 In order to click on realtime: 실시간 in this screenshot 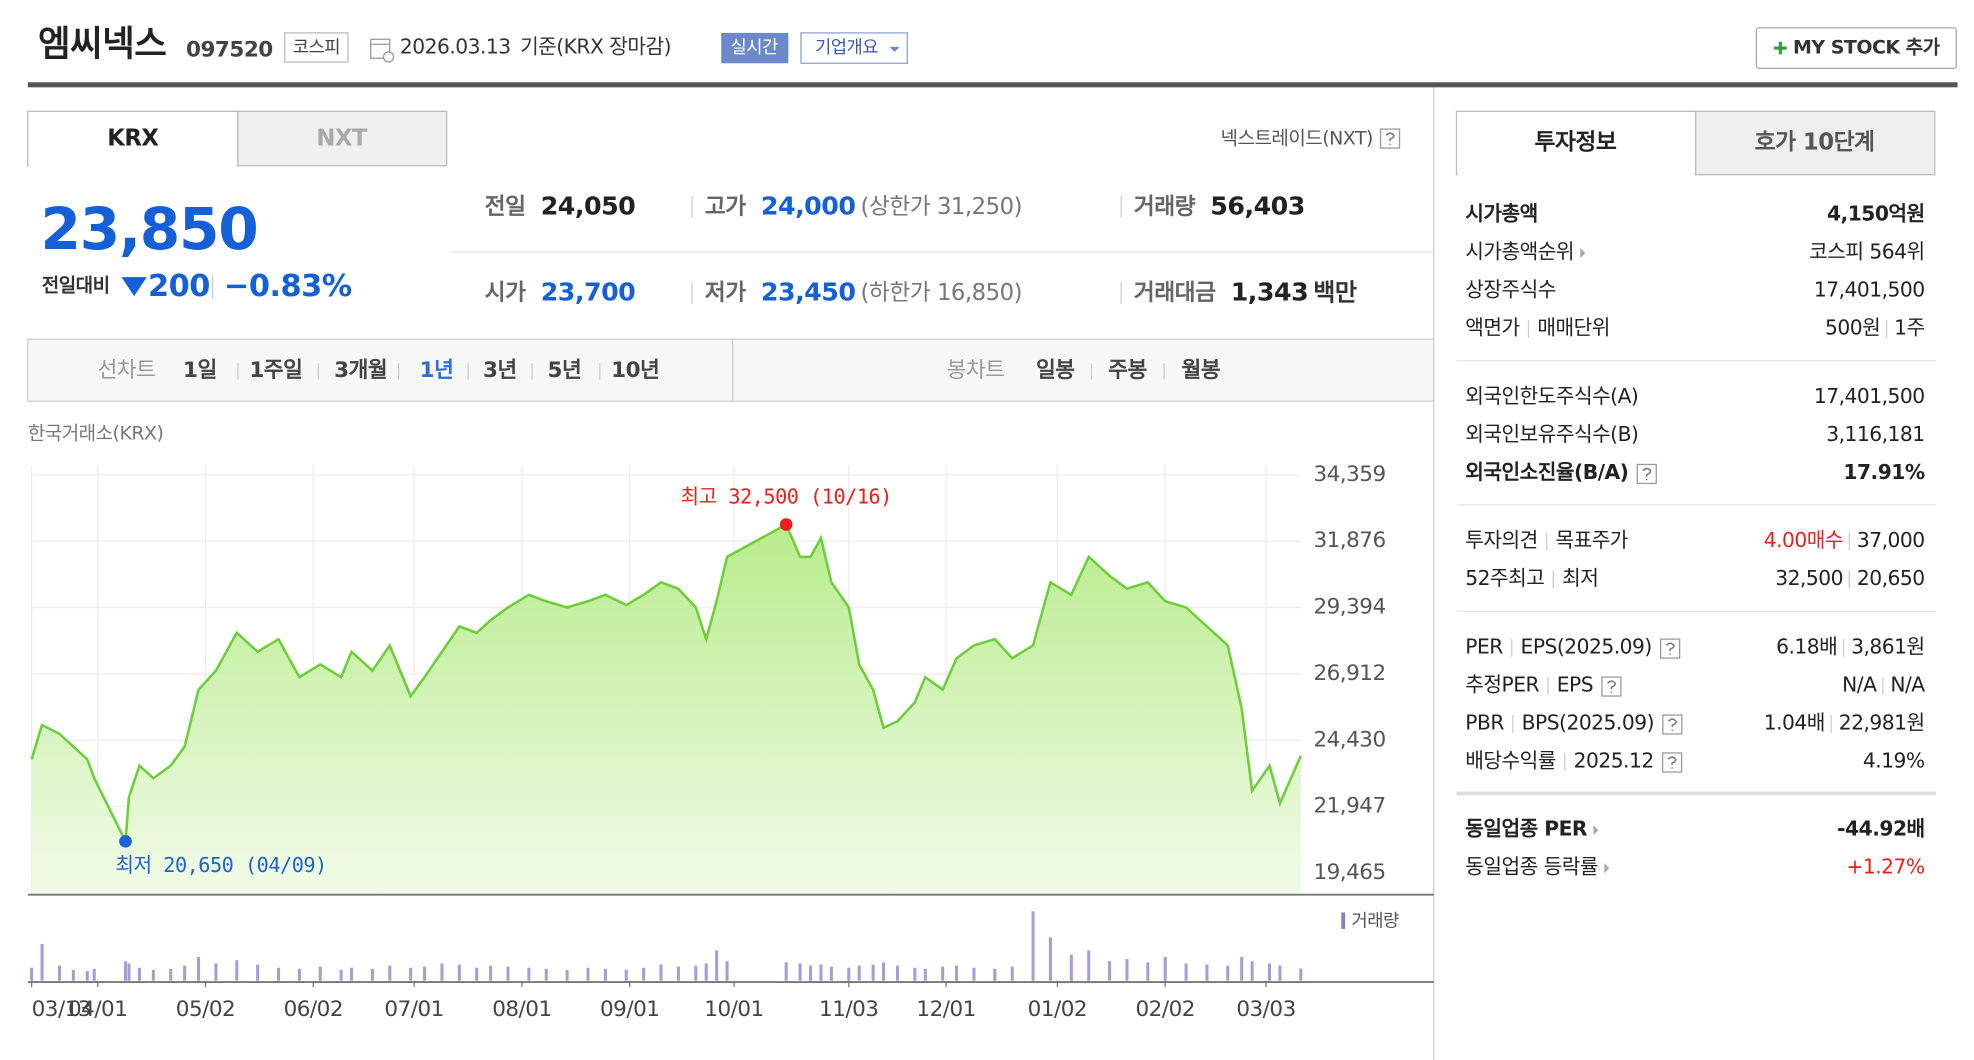, I will do `click(754, 47)`.